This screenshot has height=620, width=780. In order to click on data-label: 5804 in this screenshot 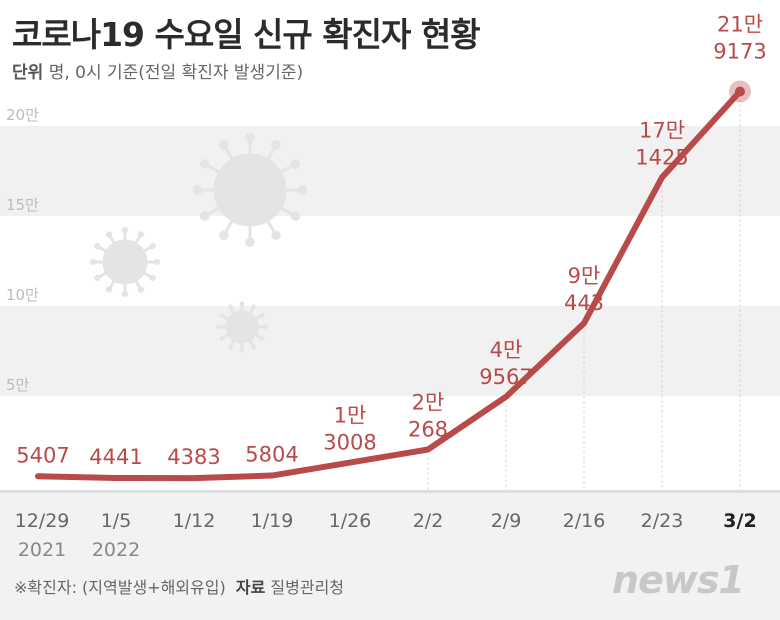, I will do `click(271, 455)`.